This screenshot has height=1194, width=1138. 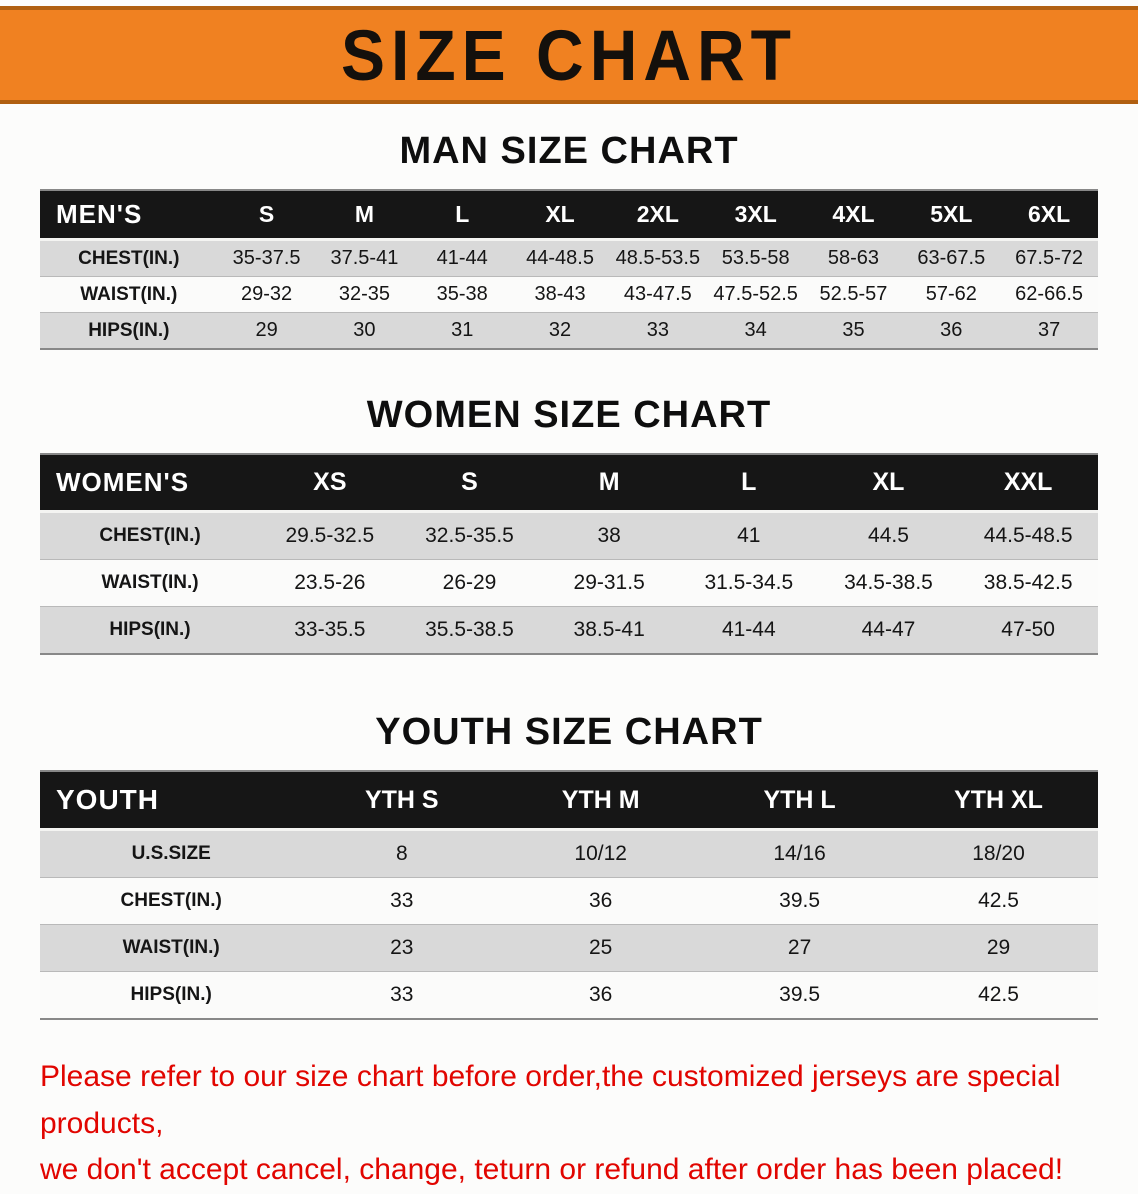 I want to click on size-chart-banner: SIZE CHART, so click(x=569, y=55).